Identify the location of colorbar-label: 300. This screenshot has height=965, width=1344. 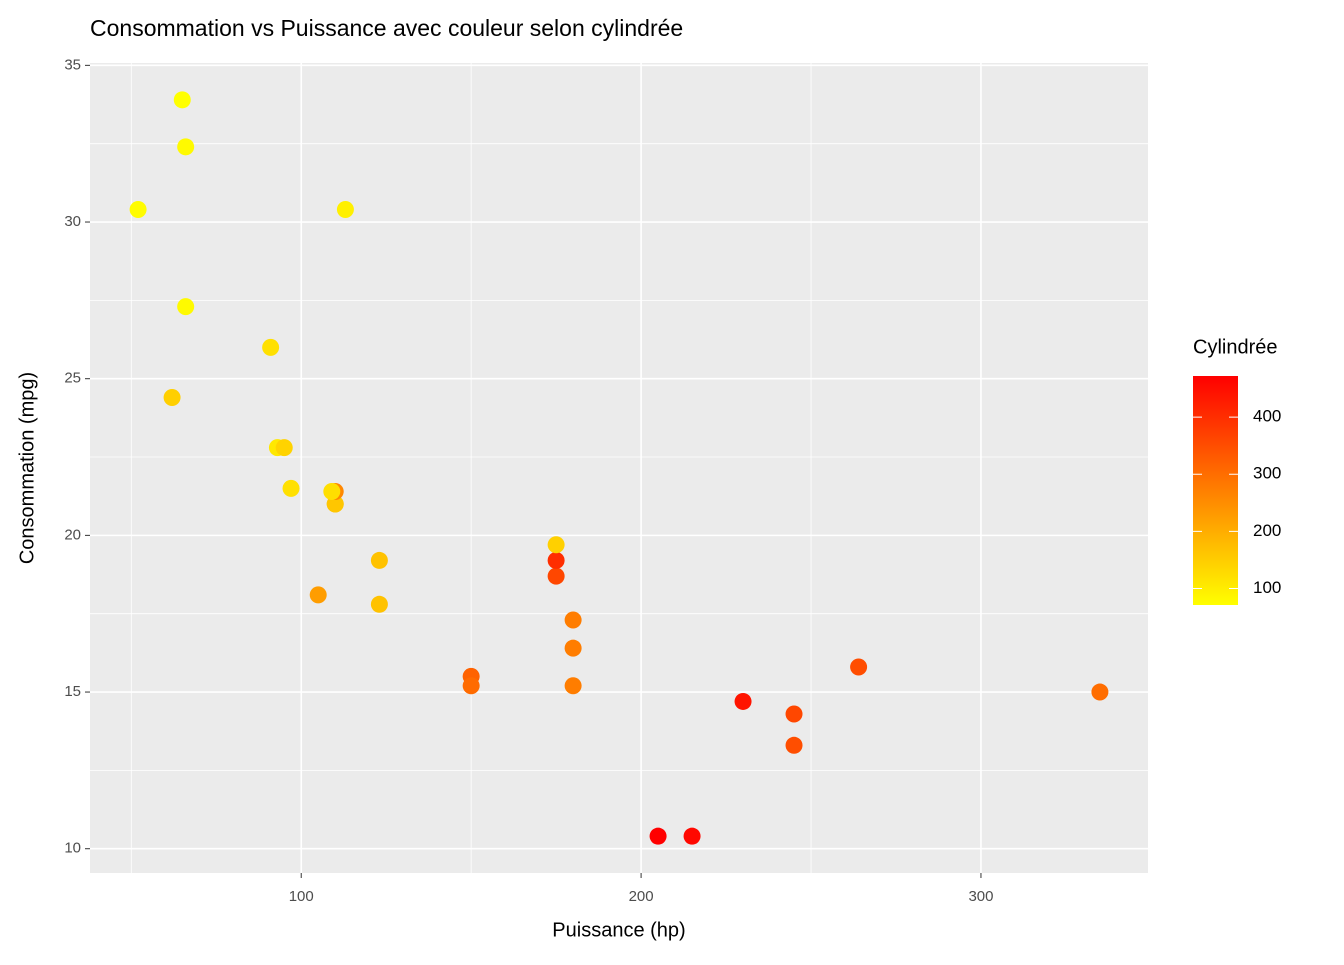
(1267, 473).